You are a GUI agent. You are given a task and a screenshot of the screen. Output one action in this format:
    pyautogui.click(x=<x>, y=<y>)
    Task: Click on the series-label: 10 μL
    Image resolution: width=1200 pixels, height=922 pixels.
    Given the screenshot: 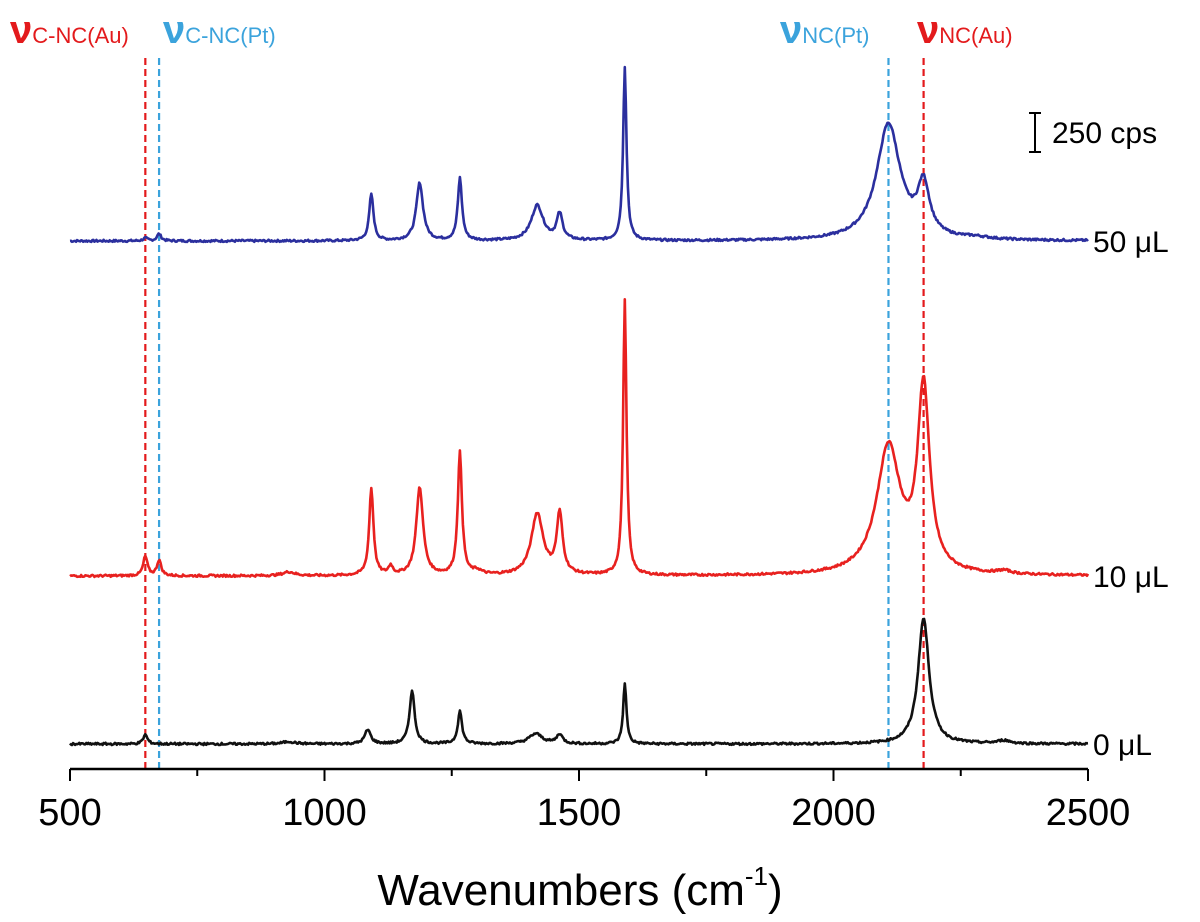 What is the action you would take?
    pyautogui.click(x=1131, y=577)
    